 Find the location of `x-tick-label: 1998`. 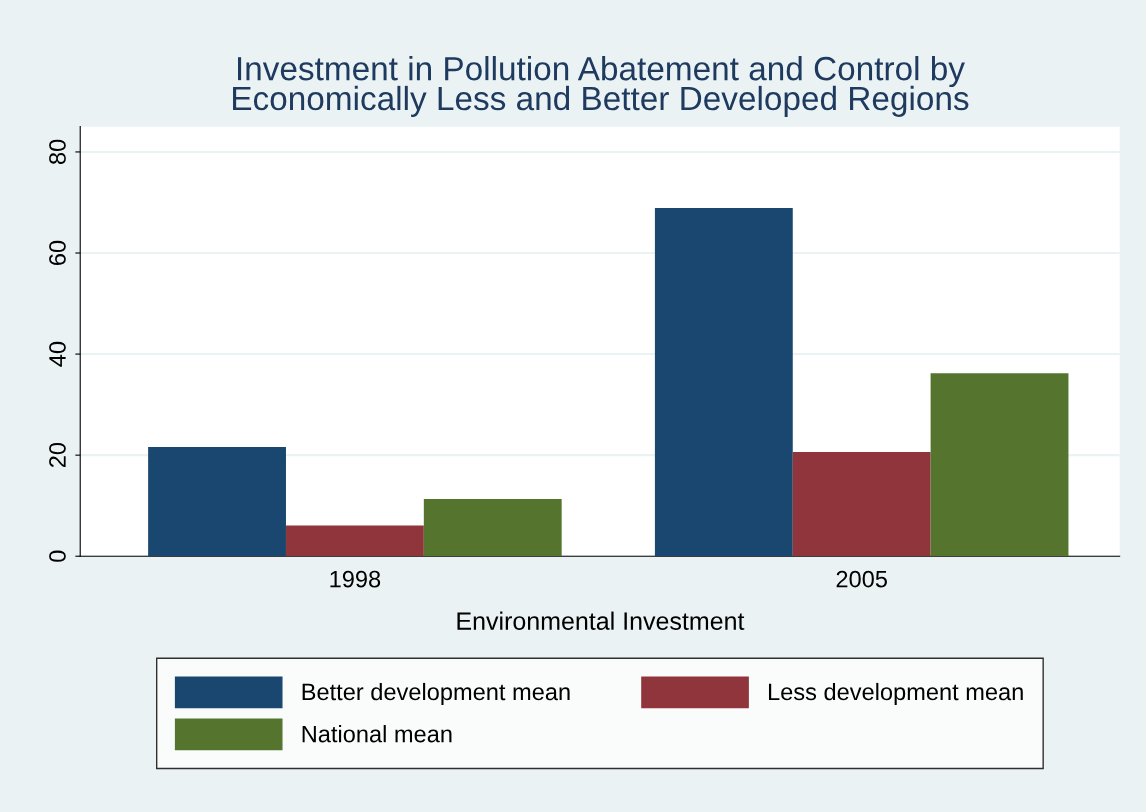

x-tick-label: 1998 is located at coordinates (355, 579).